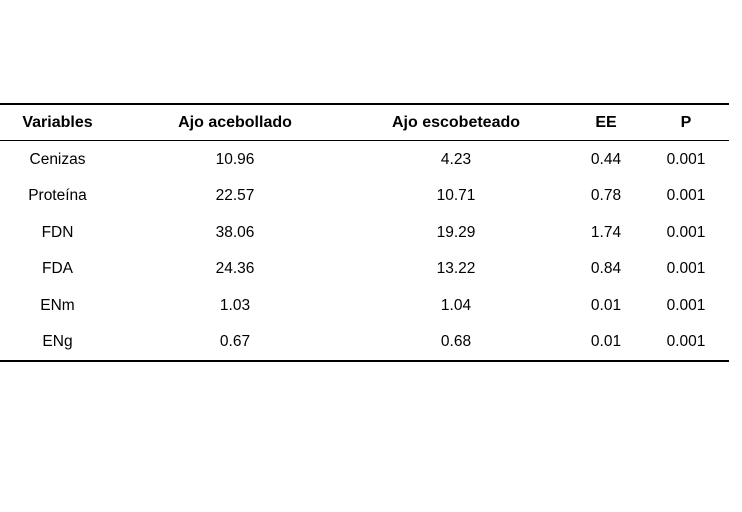 This screenshot has width=742, height=512. Describe the element at coordinates (456, 268) in the screenshot. I see `cell-escobeteado: 13.22` at that location.